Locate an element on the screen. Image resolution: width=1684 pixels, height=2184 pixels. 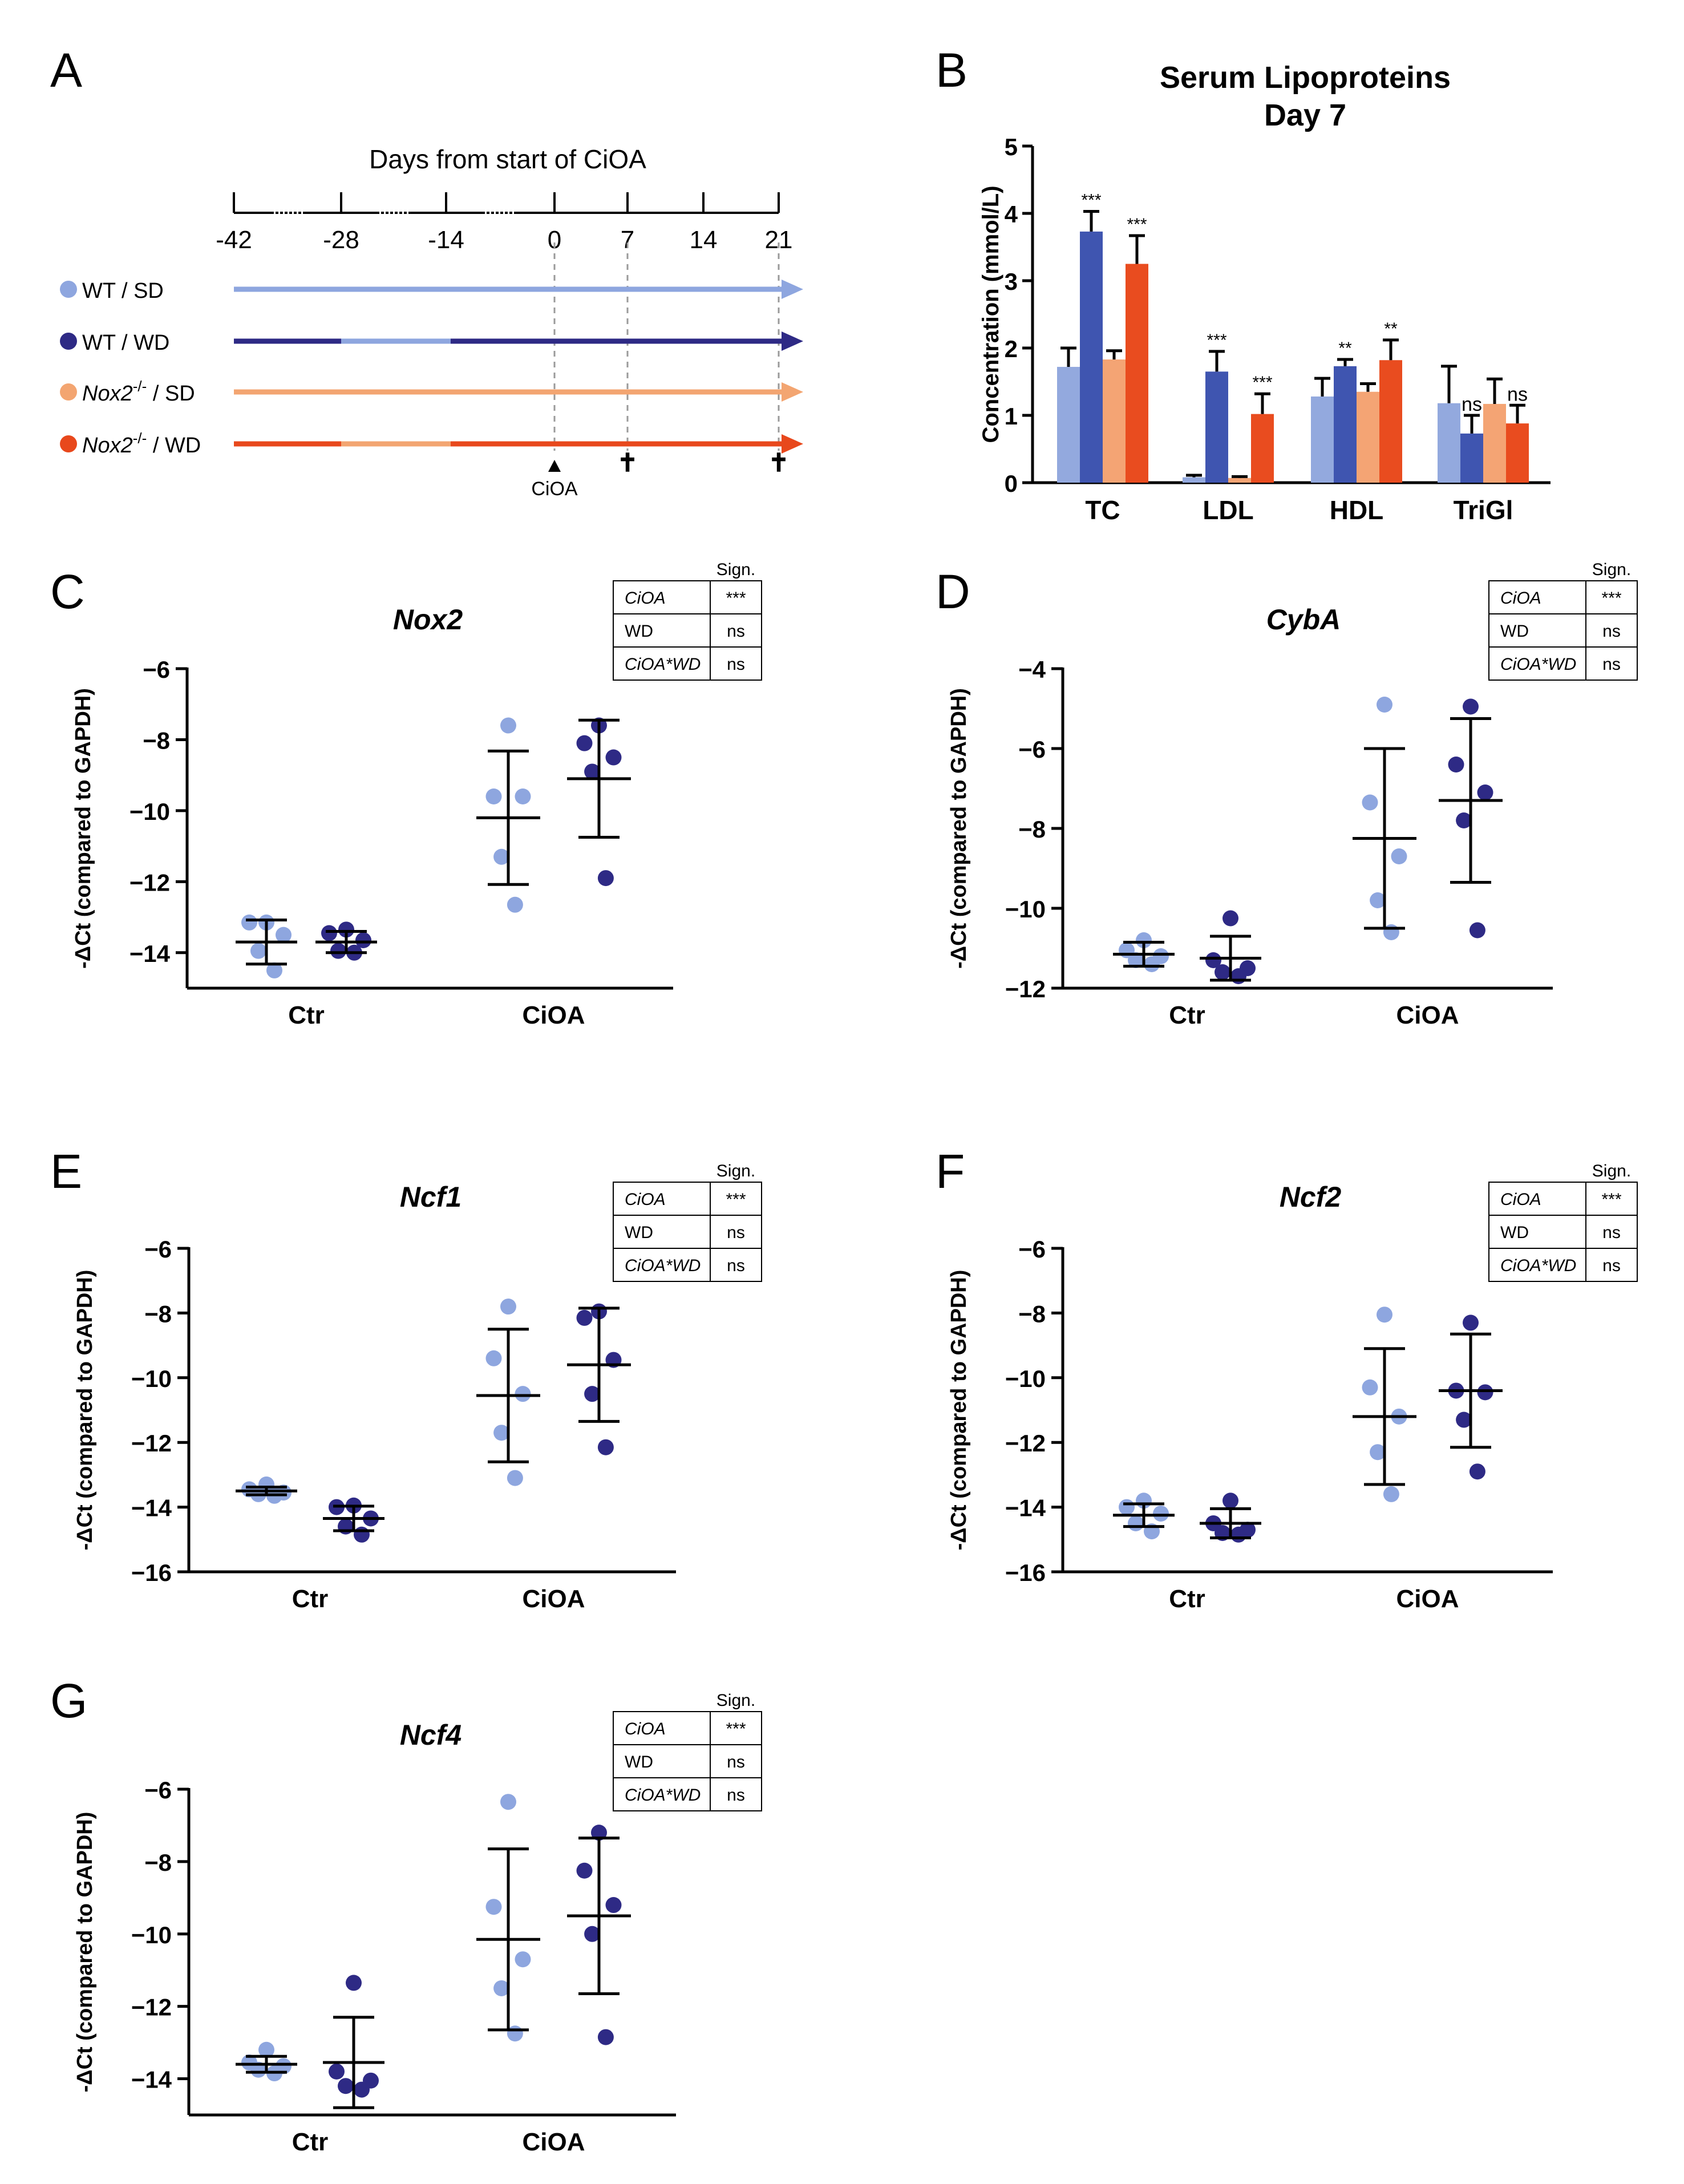
y-tick-label: −6 is located at coordinates (1032, 1249).